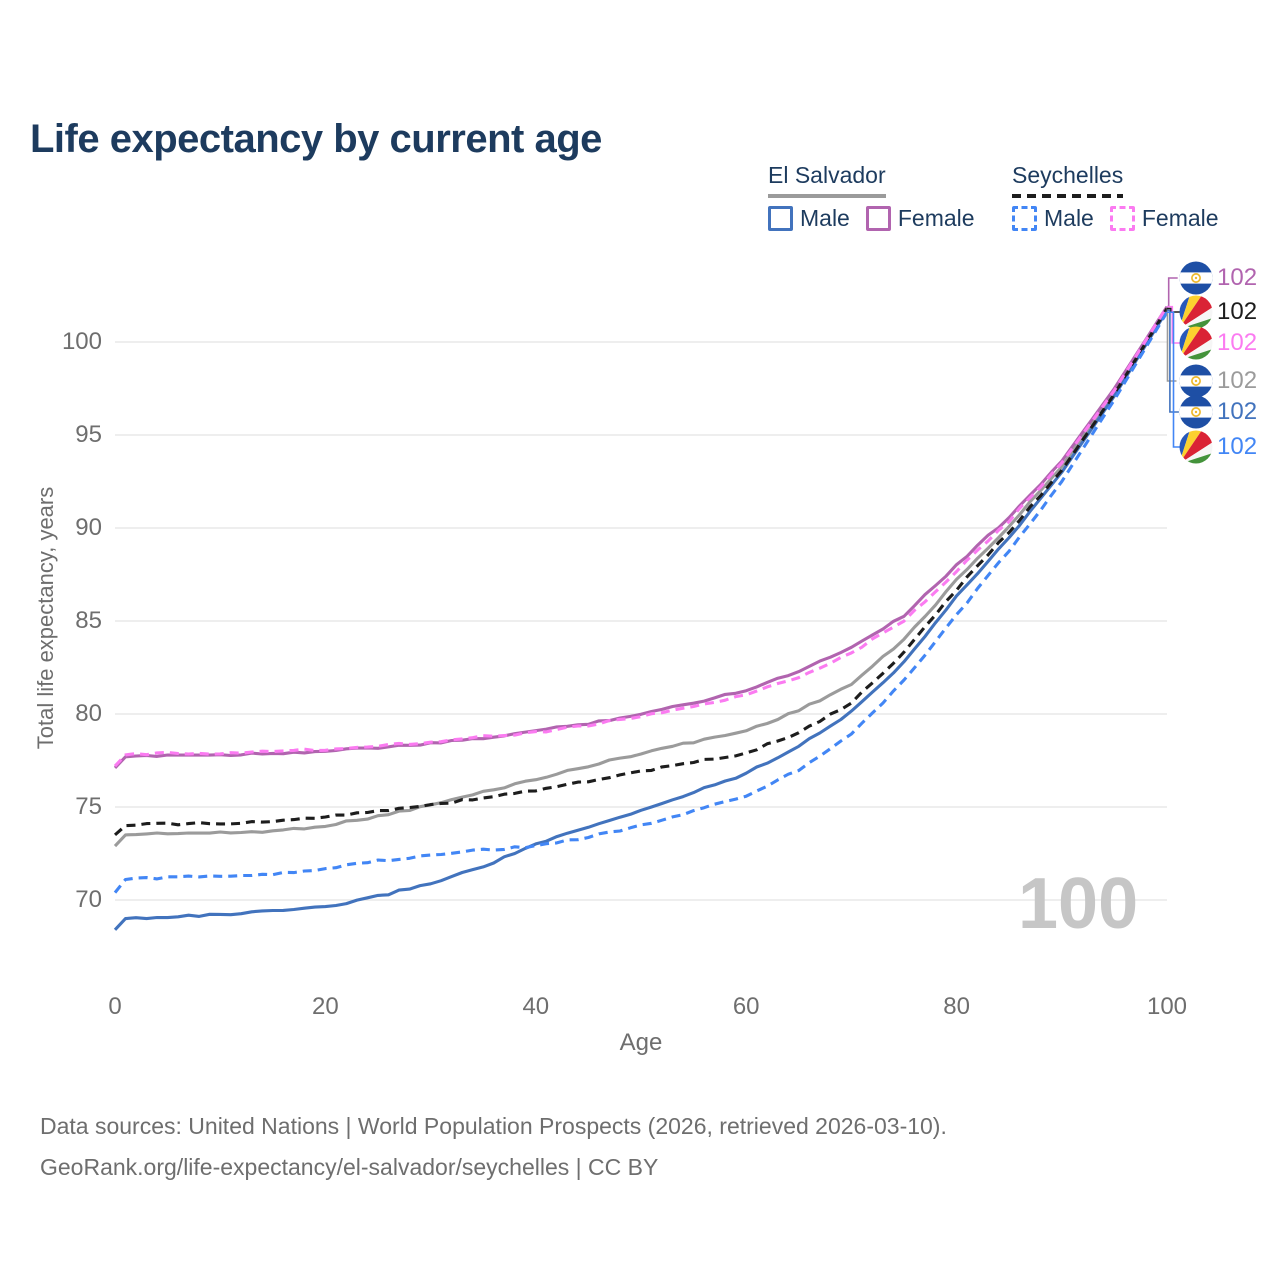  I want to click on end-label-el-salvador-male: 102, so click(1218, 412).